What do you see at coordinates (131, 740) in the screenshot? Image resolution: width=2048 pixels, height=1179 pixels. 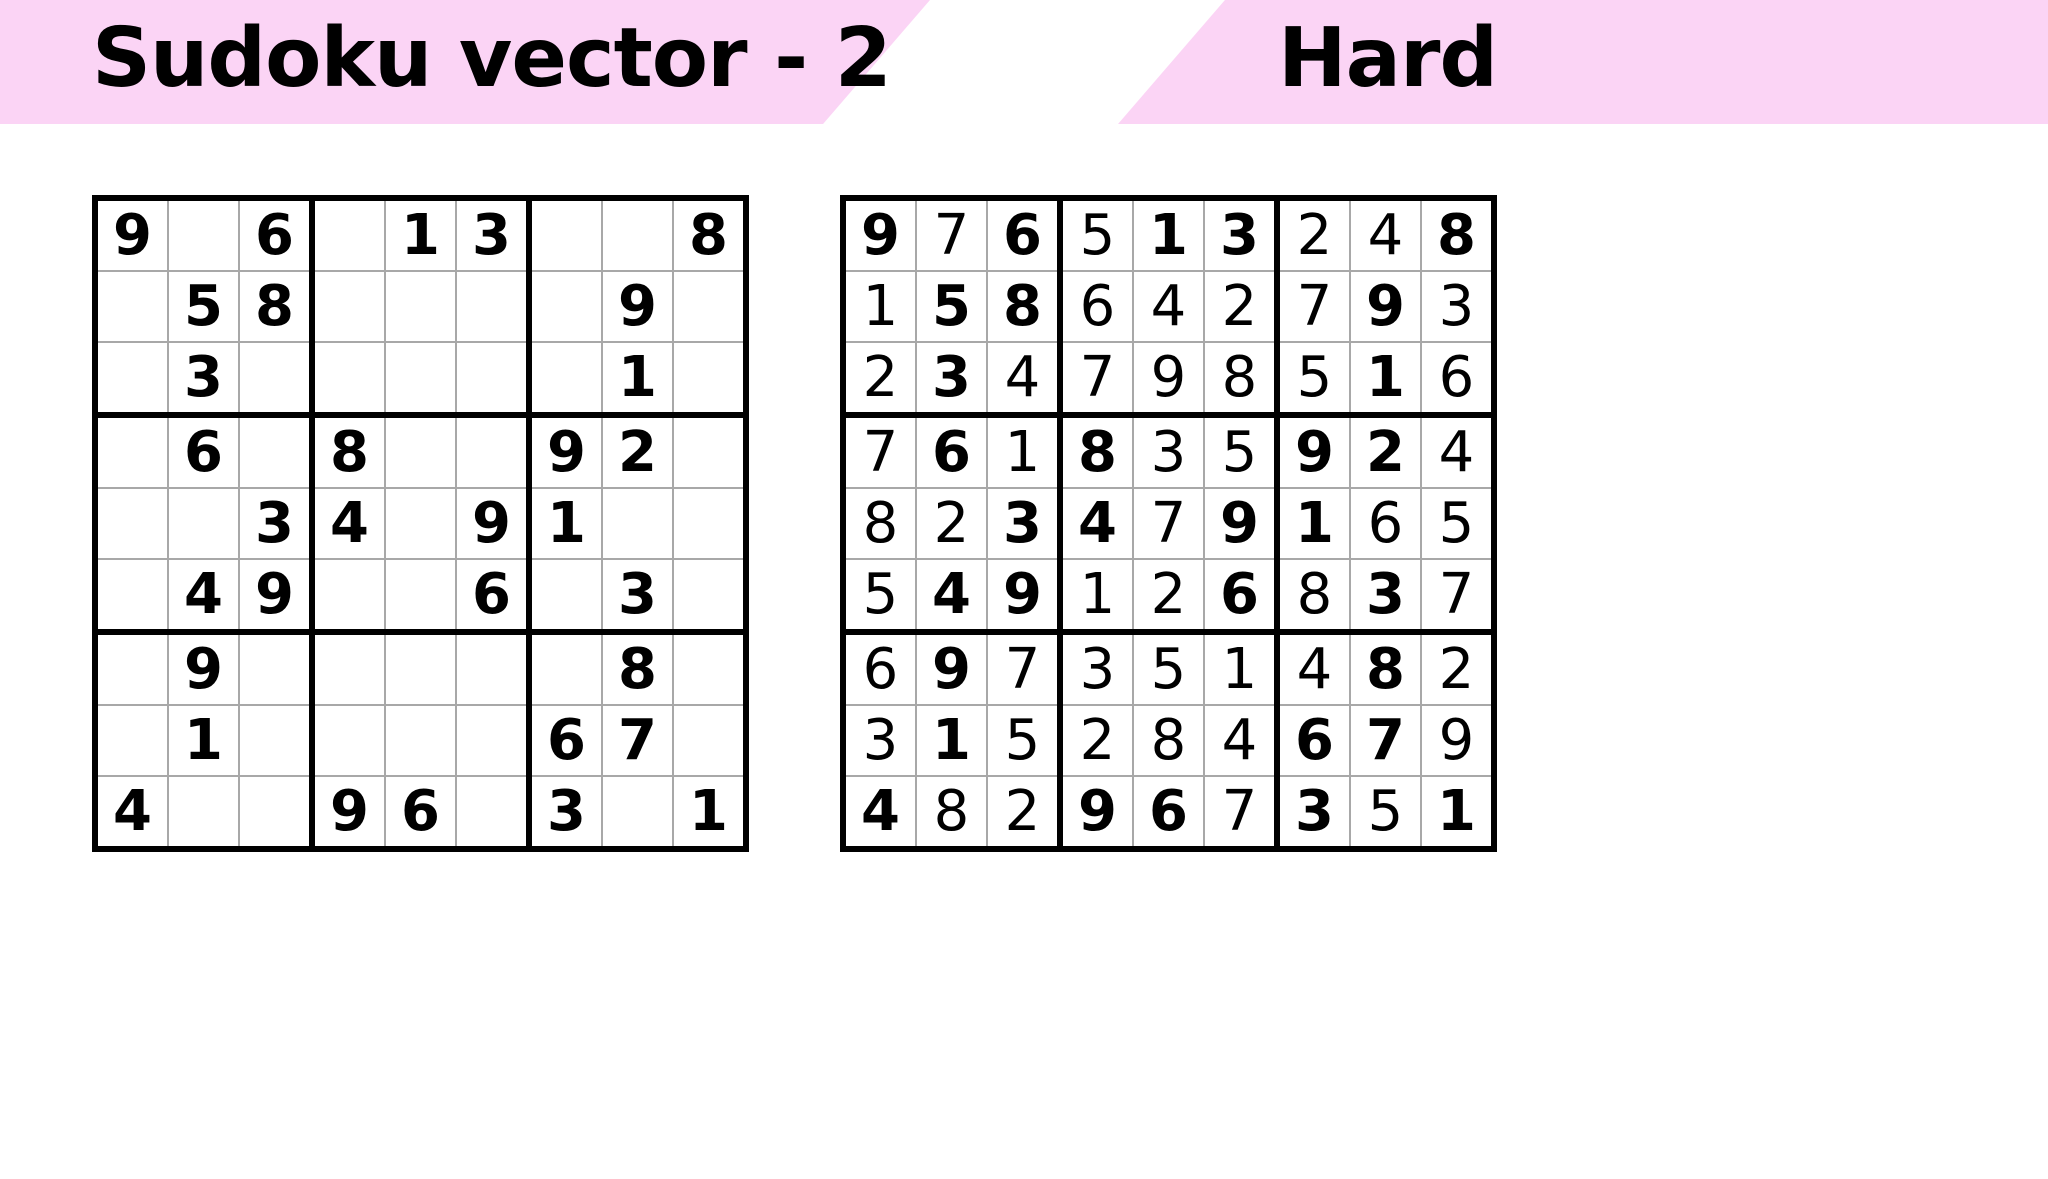 I see `puzzle-cell-r8c1` at bounding box center [131, 740].